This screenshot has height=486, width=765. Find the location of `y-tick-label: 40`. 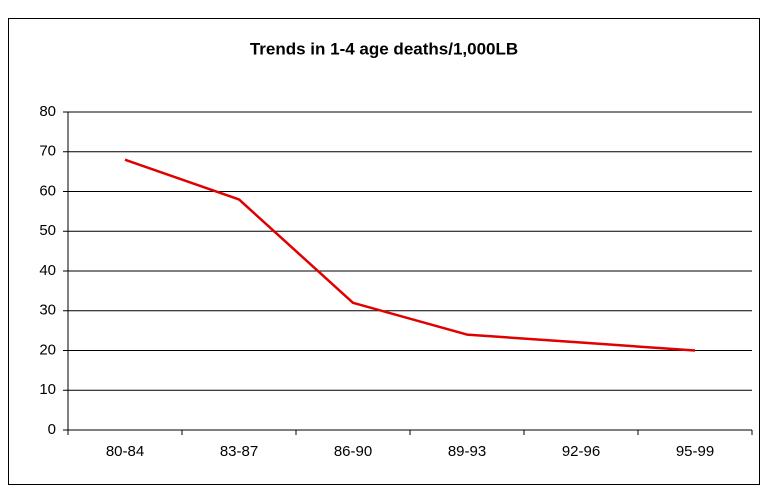

y-tick-label: 40 is located at coordinates (47, 270).